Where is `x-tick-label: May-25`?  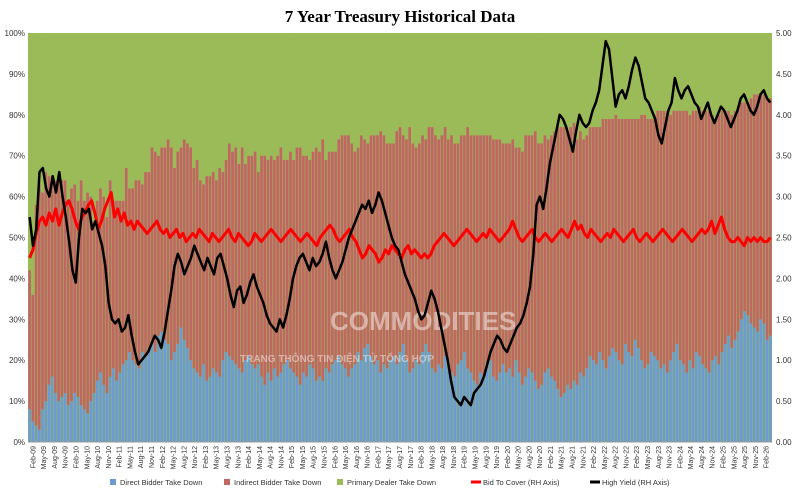
x-tick-label: May-25 is located at coordinates (734, 457).